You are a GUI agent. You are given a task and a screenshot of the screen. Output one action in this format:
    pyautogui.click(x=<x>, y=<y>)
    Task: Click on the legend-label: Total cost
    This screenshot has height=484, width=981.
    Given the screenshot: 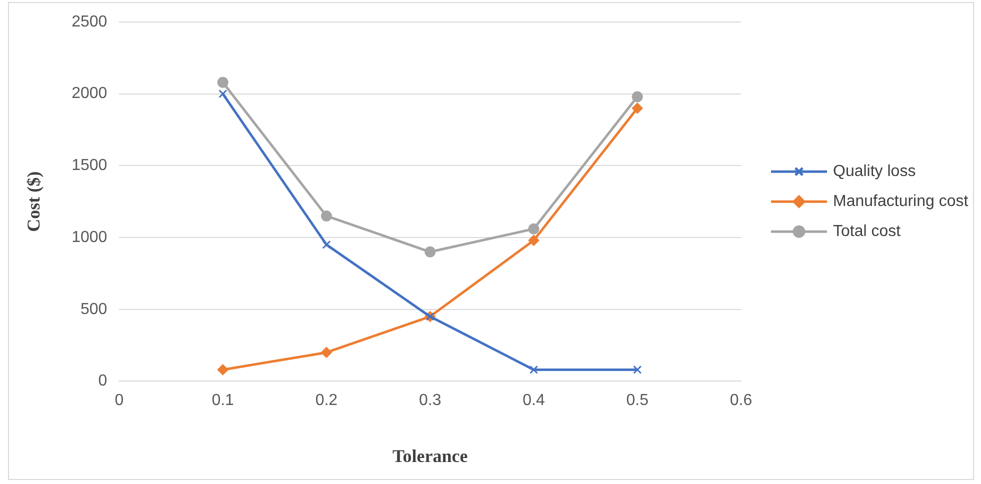 What is the action you would take?
    pyautogui.click(x=867, y=231)
    